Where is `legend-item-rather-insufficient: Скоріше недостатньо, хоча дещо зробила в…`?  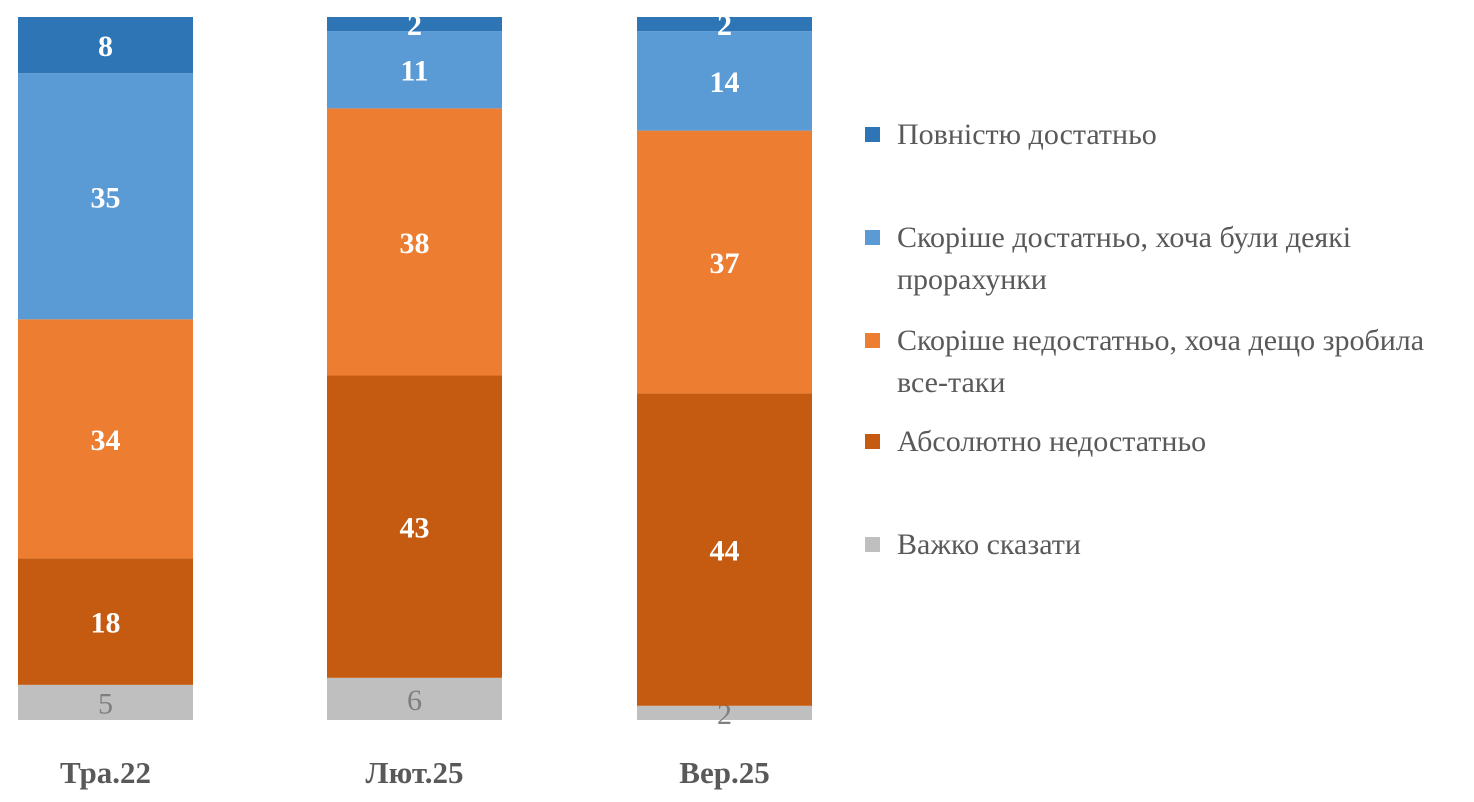 legend-item-rather-insufficient: Скоріше недостатньо, хоча дещо зробила в… is located at coordinates (1166, 362).